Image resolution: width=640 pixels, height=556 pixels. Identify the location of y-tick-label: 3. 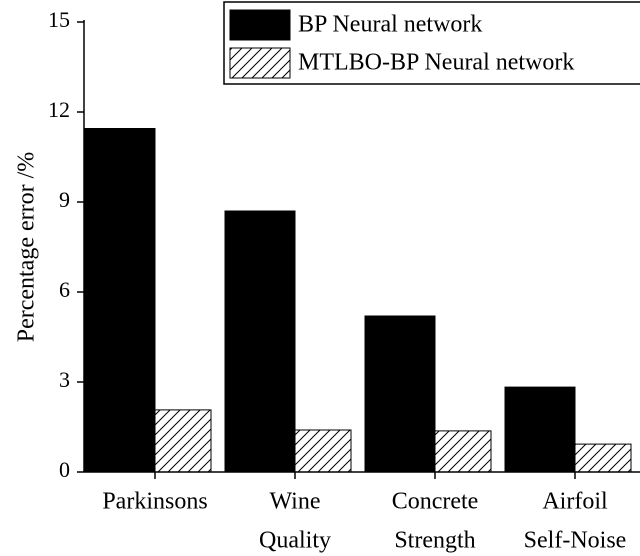
(64, 379).